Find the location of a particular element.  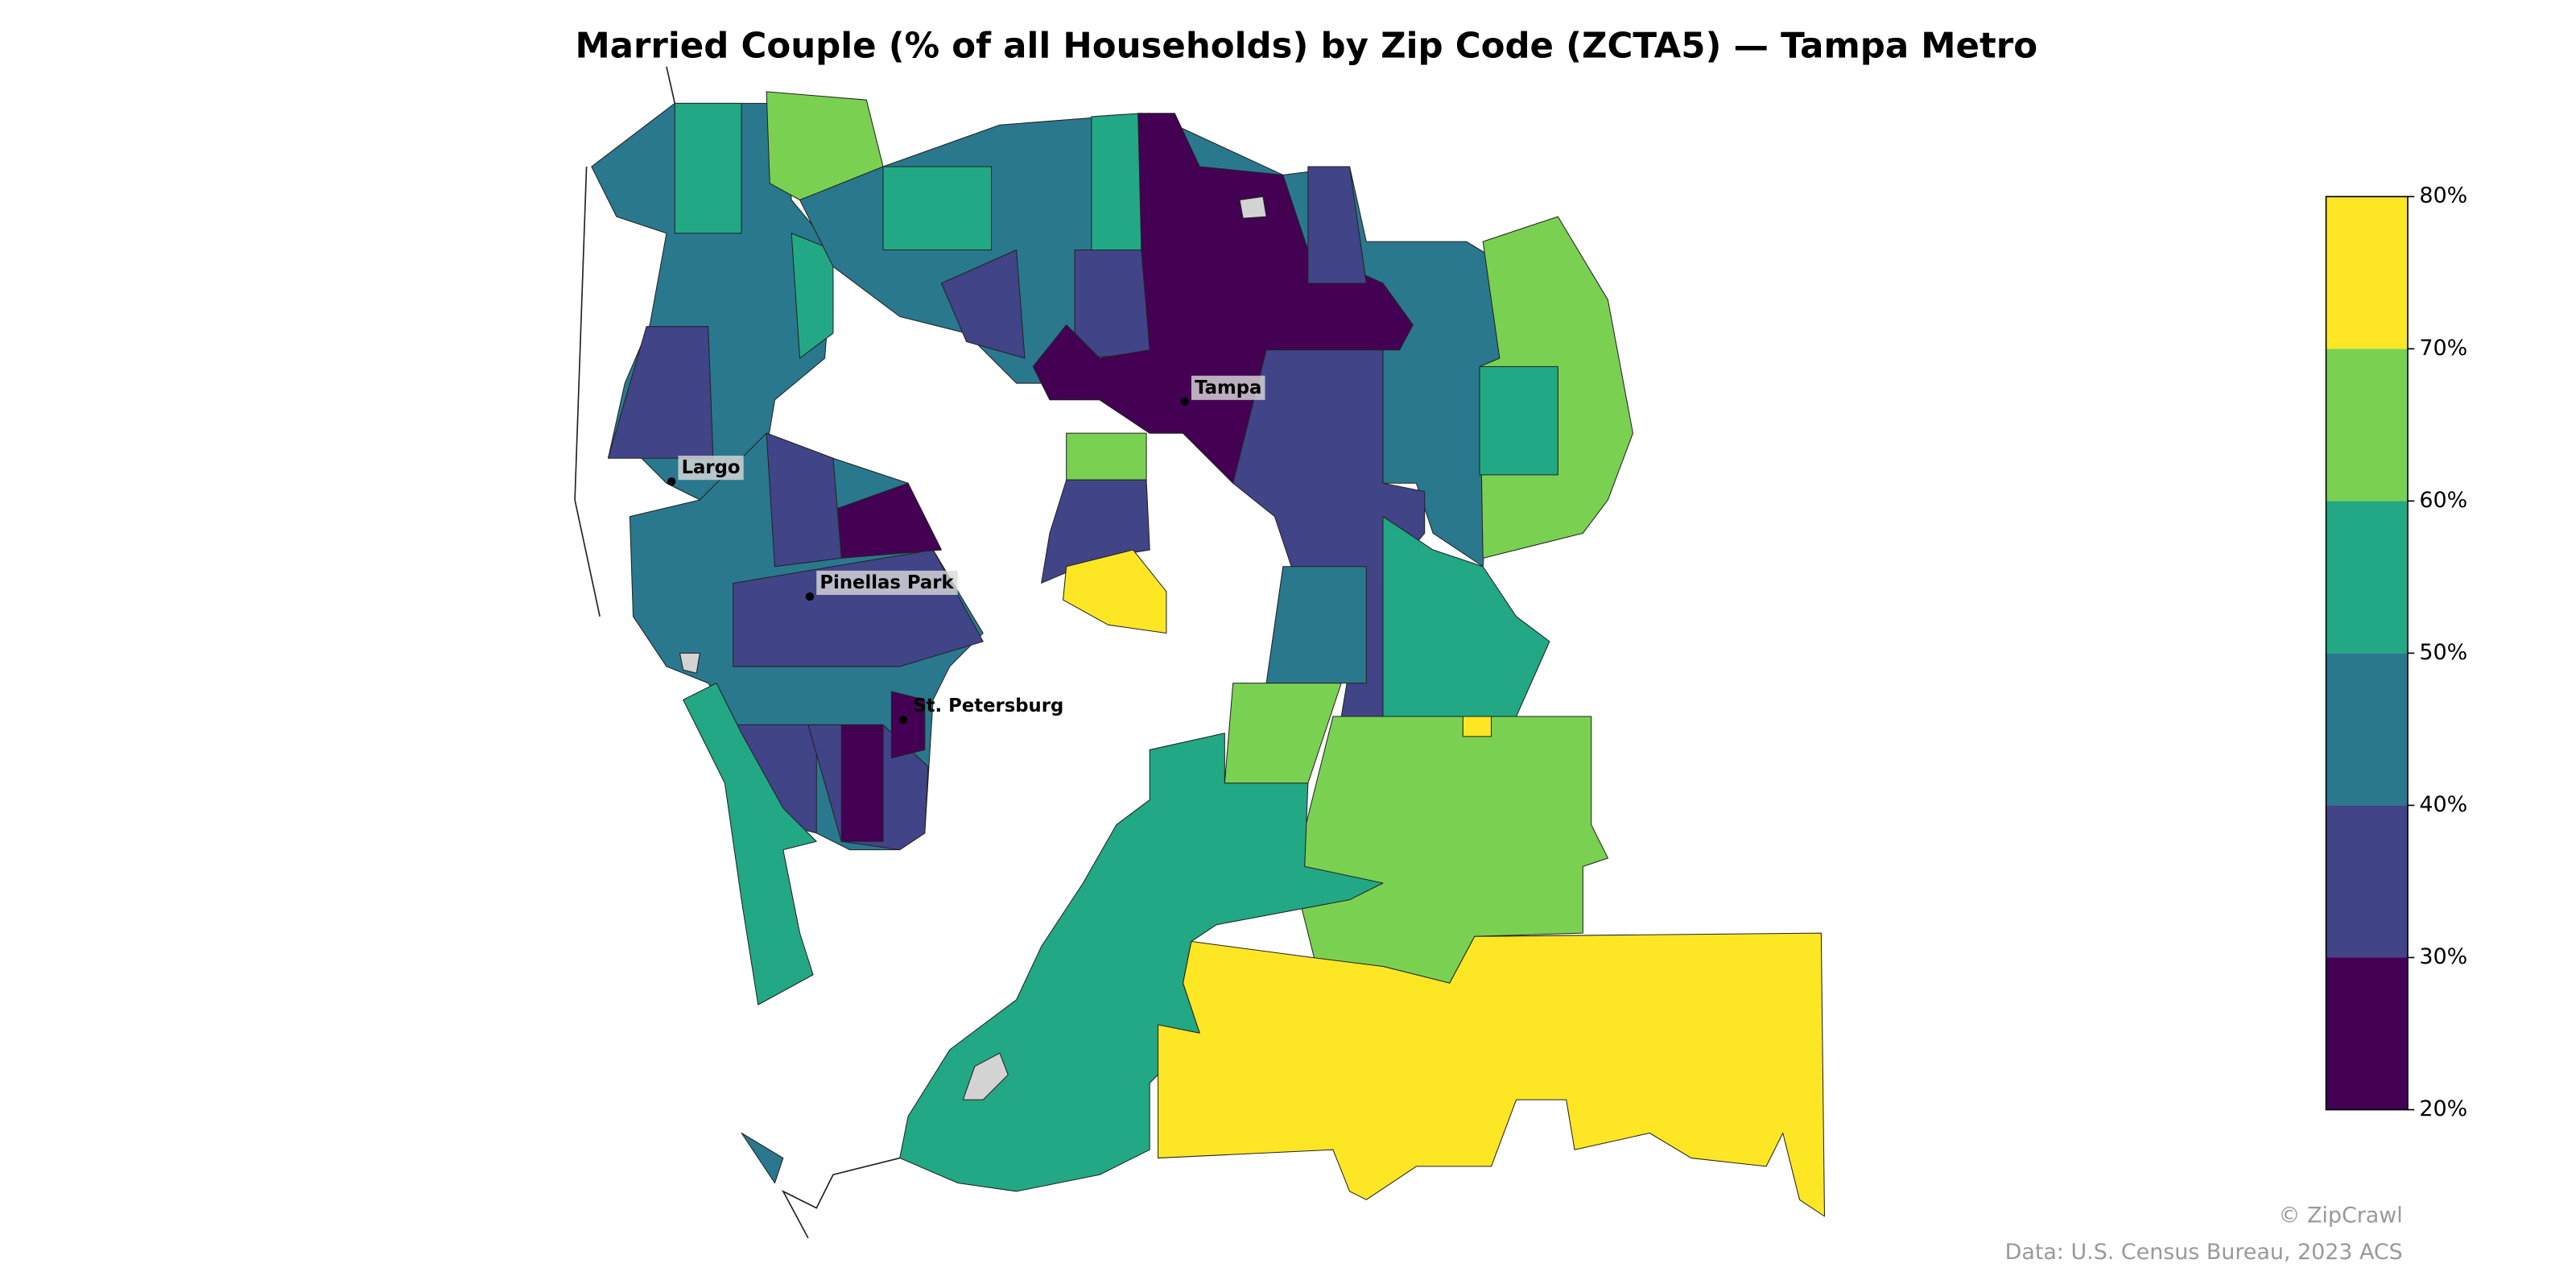

colorbar-tick-label: 80% is located at coordinates (2443, 196).